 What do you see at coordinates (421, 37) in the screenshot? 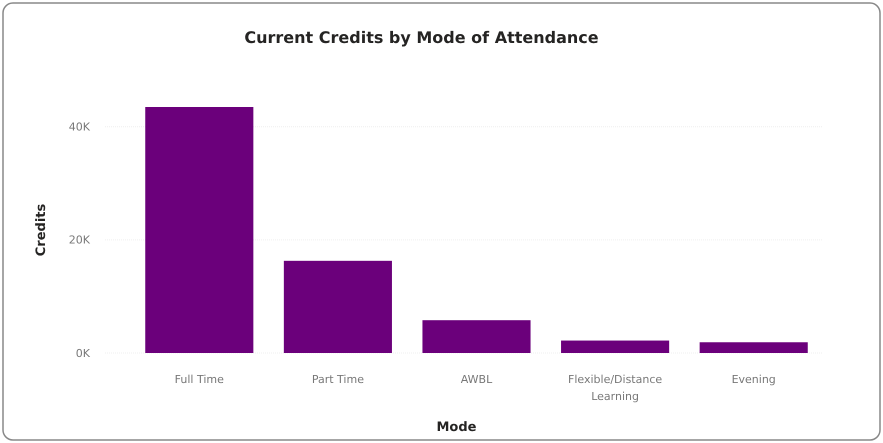
I see `chart-title: Current Credits by Mode of Attendance` at bounding box center [421, 37].